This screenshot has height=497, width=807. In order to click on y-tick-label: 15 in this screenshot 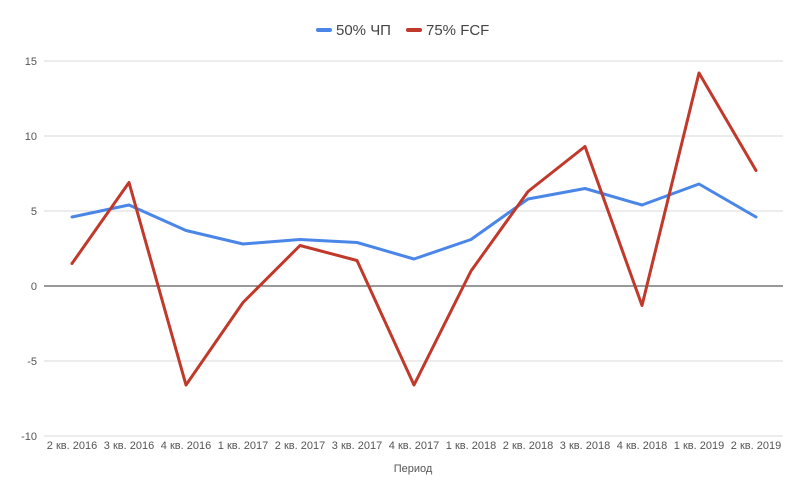, I will do `click(31, 62)`.